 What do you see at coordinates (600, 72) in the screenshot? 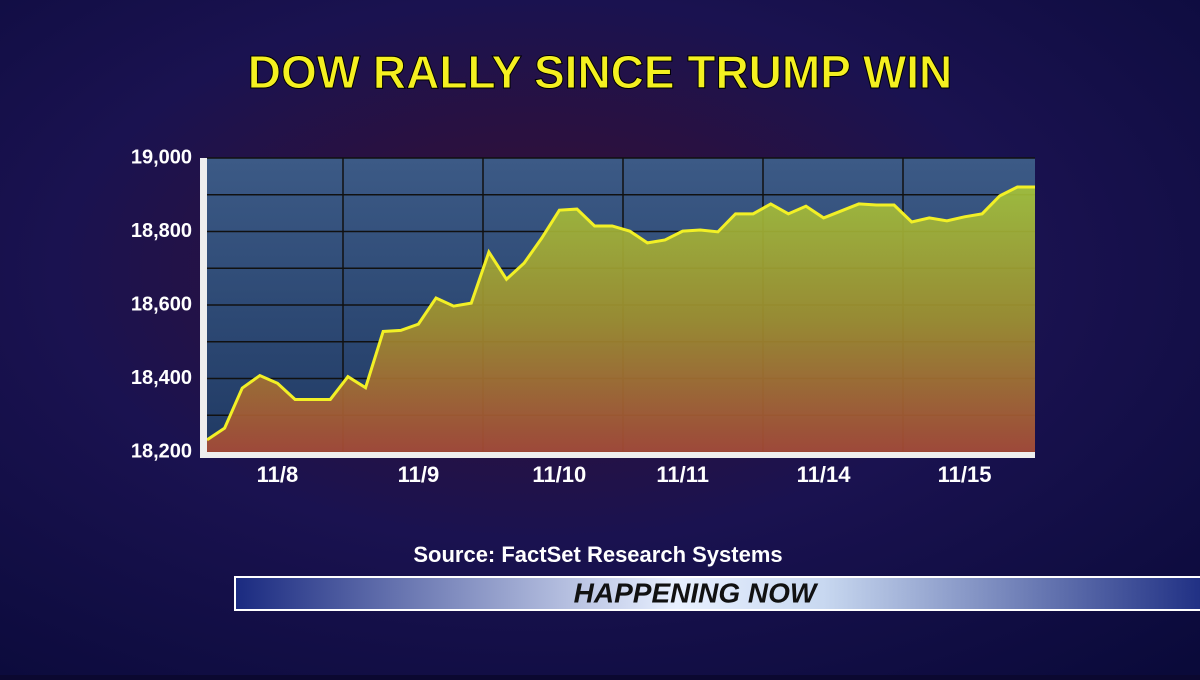
I see `chart-title: DOW RALLY SINCE TRUMP WIN` at bounding box center [600, 72].